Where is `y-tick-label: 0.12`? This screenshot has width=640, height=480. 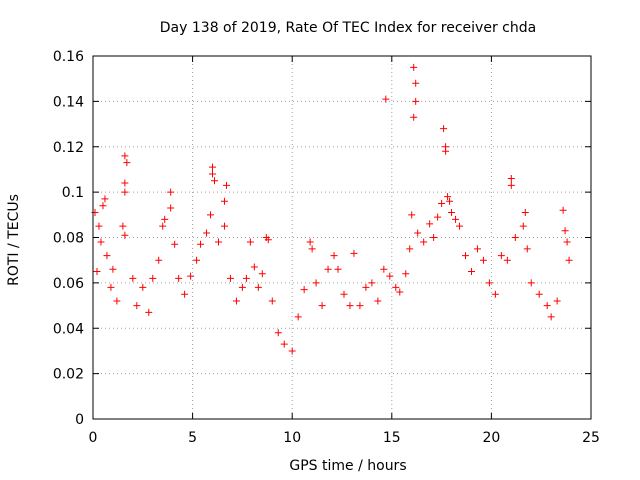 y-tick-label: 0.12 is located at coordinates (68, 148).